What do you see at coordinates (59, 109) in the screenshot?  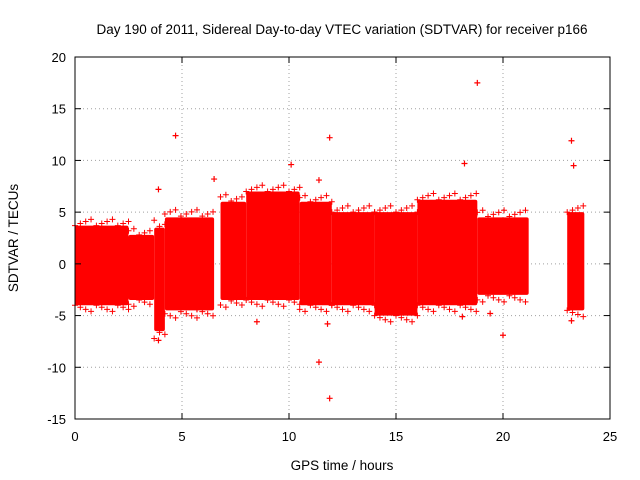 I see `y-tick-label: 15` at bounding box center [59, 109].